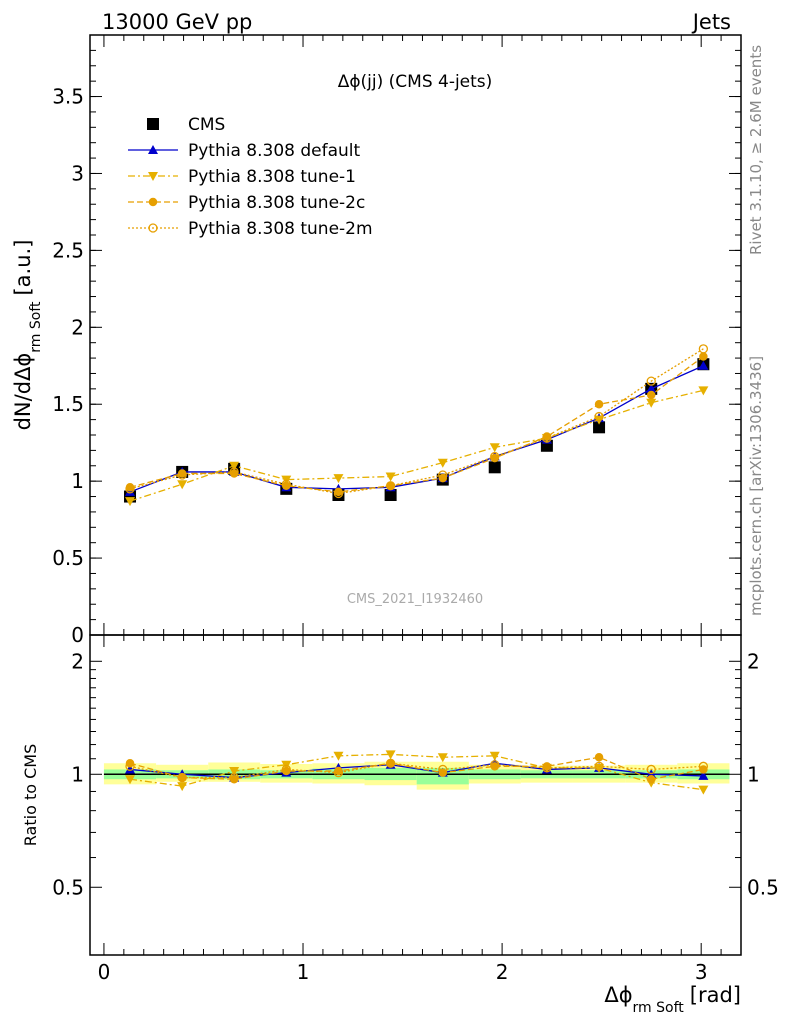 This screenshot has width=786, height=1024. Describe the element at coordinates (763, 887) in the screenshot. I see `ratio-ytick-label-right: 0.5` at that location.